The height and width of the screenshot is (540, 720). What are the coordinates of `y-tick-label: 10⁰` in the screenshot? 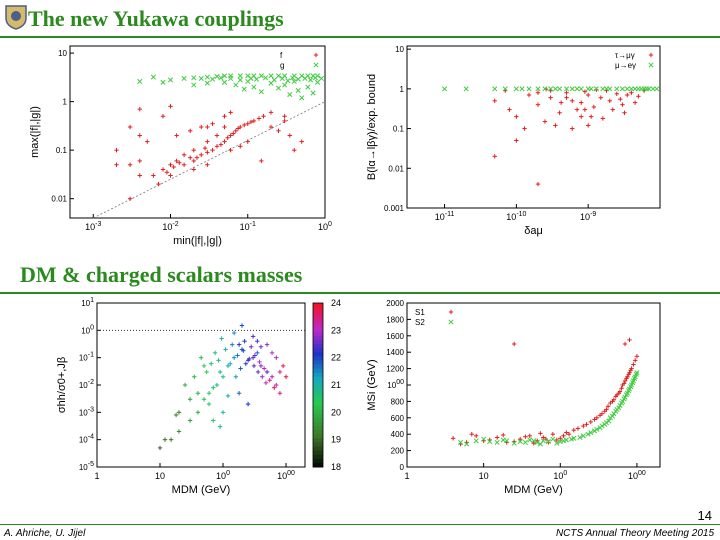 It's located at (87, 329).